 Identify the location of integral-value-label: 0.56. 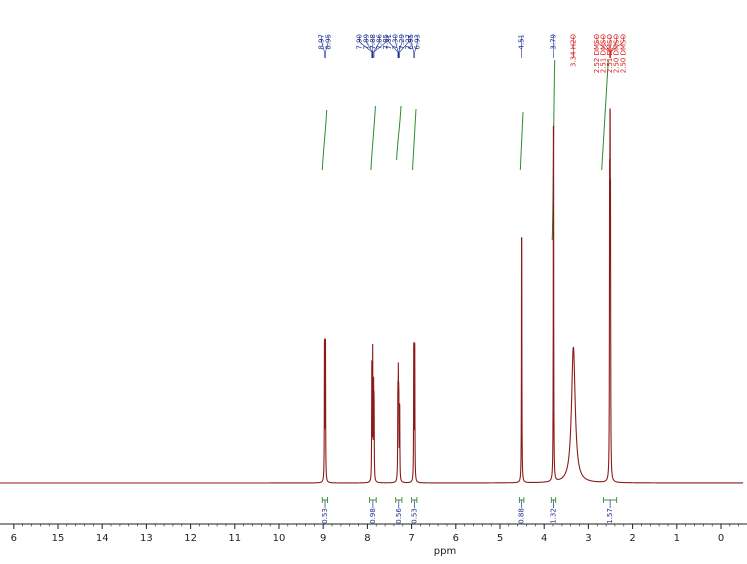
(399, 516).